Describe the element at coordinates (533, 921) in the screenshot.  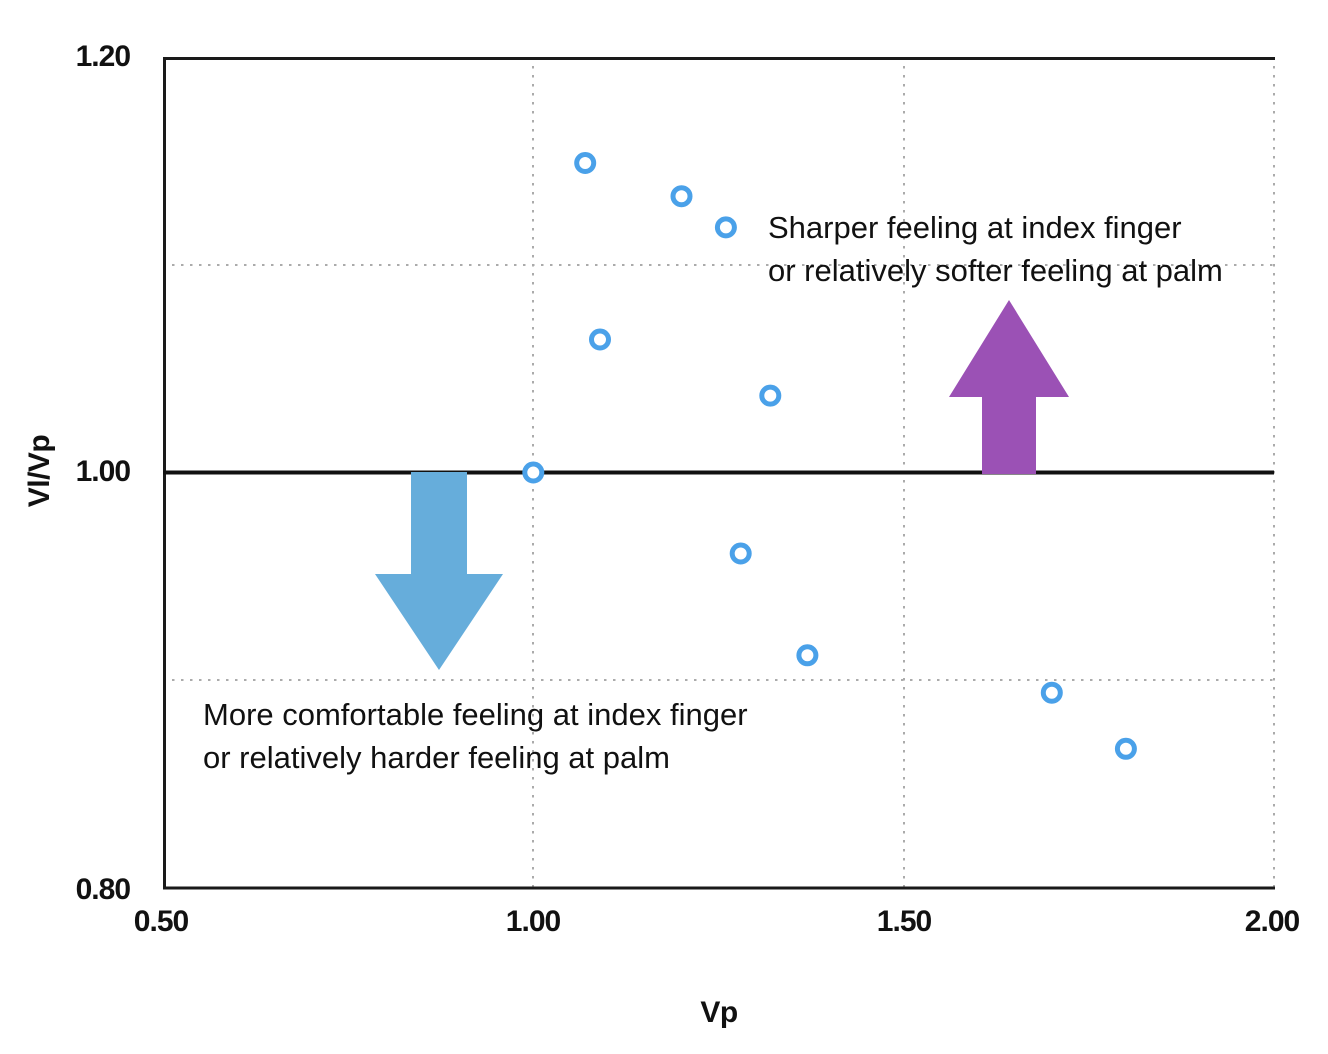
I see `x-tick-label: 1.00` at that location.